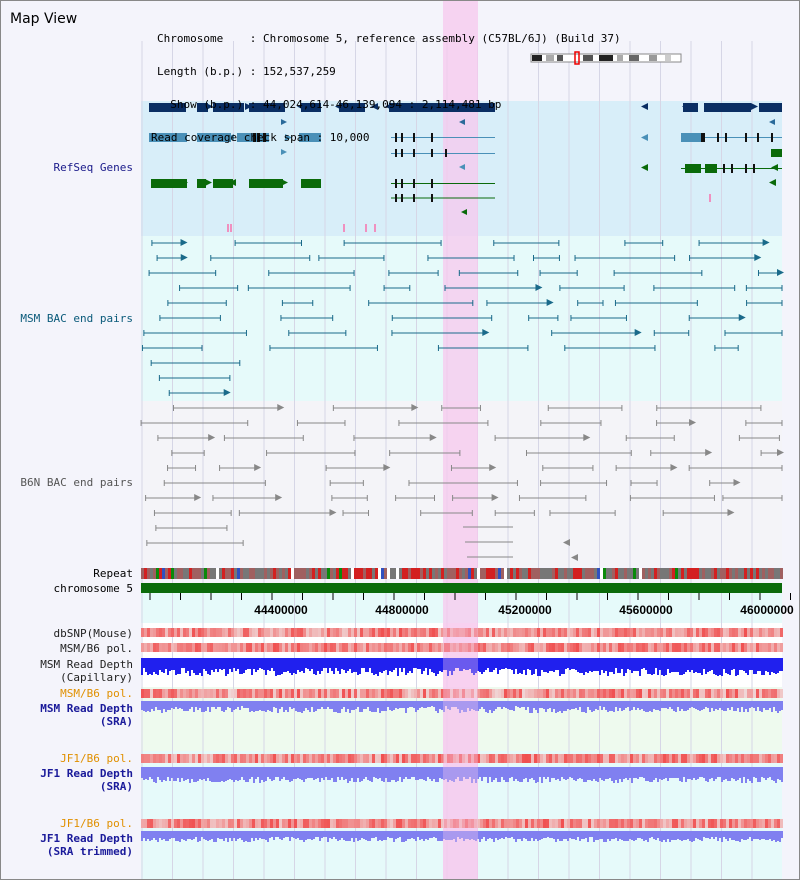 The image size is (800, 880). Describe the element at coordinates (86, 715) in the screenshot. I see `track-label-msm-read-depth-sra: MSM Read Depth (SRA)` at that location.